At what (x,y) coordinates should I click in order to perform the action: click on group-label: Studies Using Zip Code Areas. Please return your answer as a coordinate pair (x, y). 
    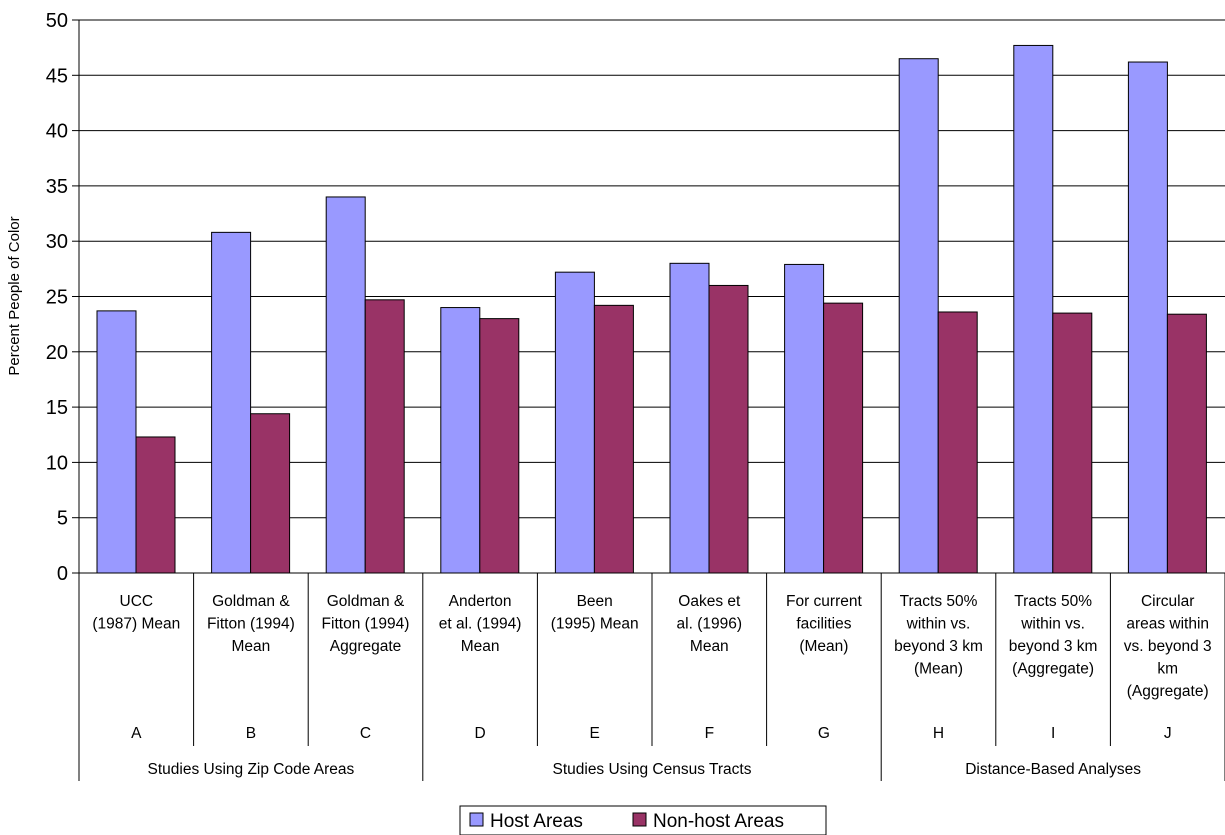
    Looking at the image, I should click on (251, 769).